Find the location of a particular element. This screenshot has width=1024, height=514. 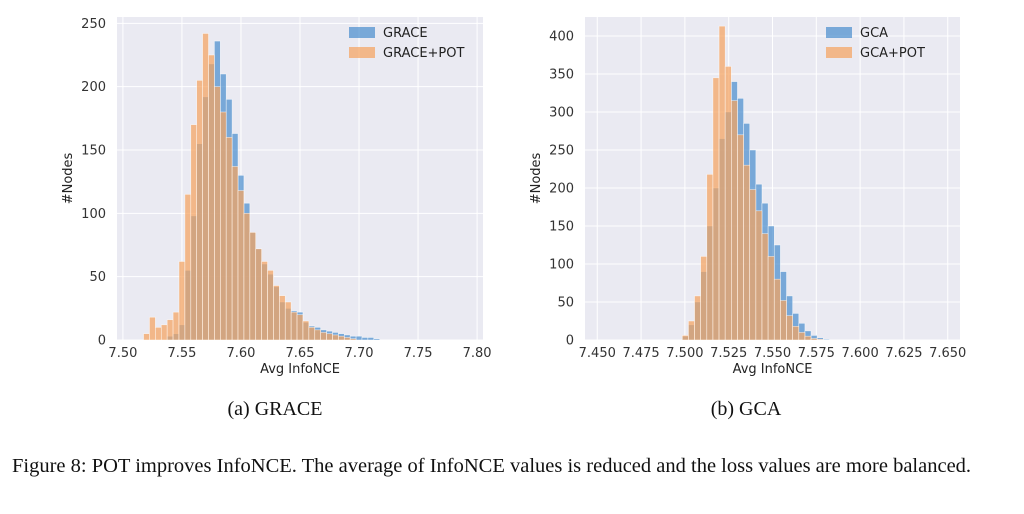

x-tick-label: 7.475 is located at coordinates (640, 353).